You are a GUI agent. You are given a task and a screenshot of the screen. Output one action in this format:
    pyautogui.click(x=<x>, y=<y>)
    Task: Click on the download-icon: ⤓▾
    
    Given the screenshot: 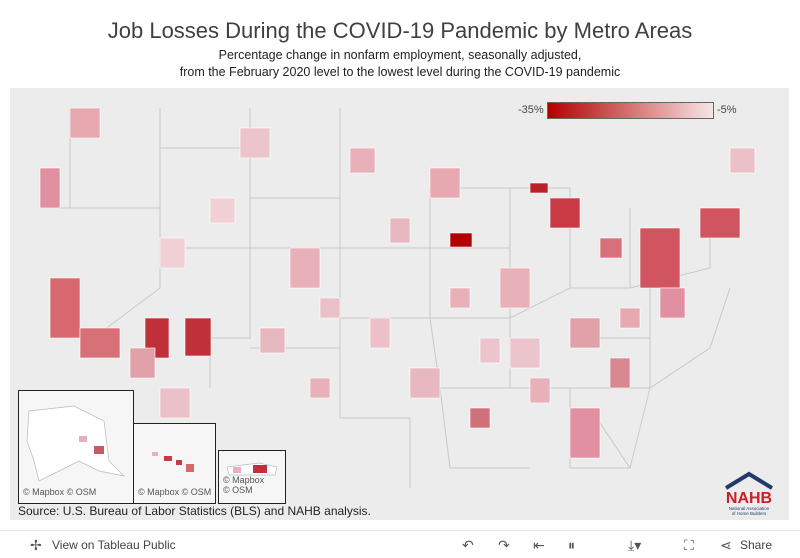 What is the action you would take?
    pyautogui.click(x=635, y=545)
    